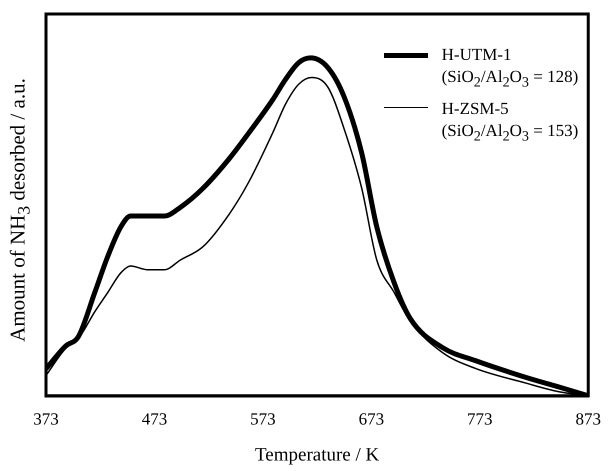  I want to click on x-tick-label: 373, so click(46, 418).